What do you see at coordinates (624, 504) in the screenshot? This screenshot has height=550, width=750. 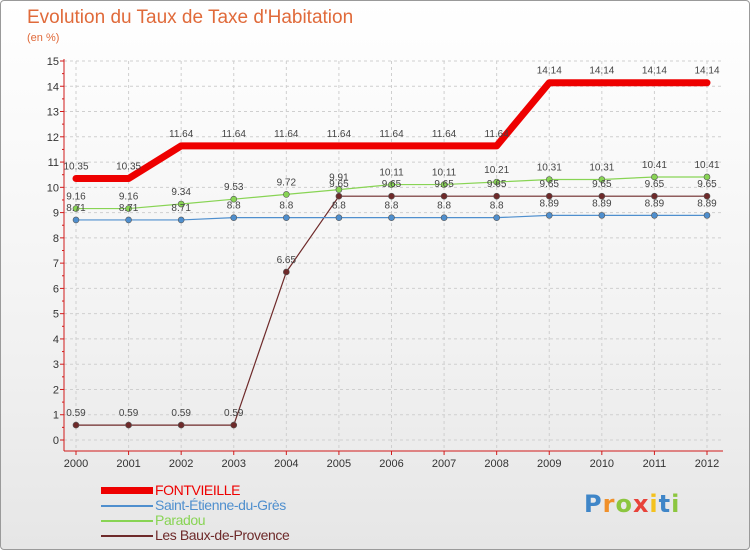 I see `logo-letter: o` at bounding box center [624, 504].